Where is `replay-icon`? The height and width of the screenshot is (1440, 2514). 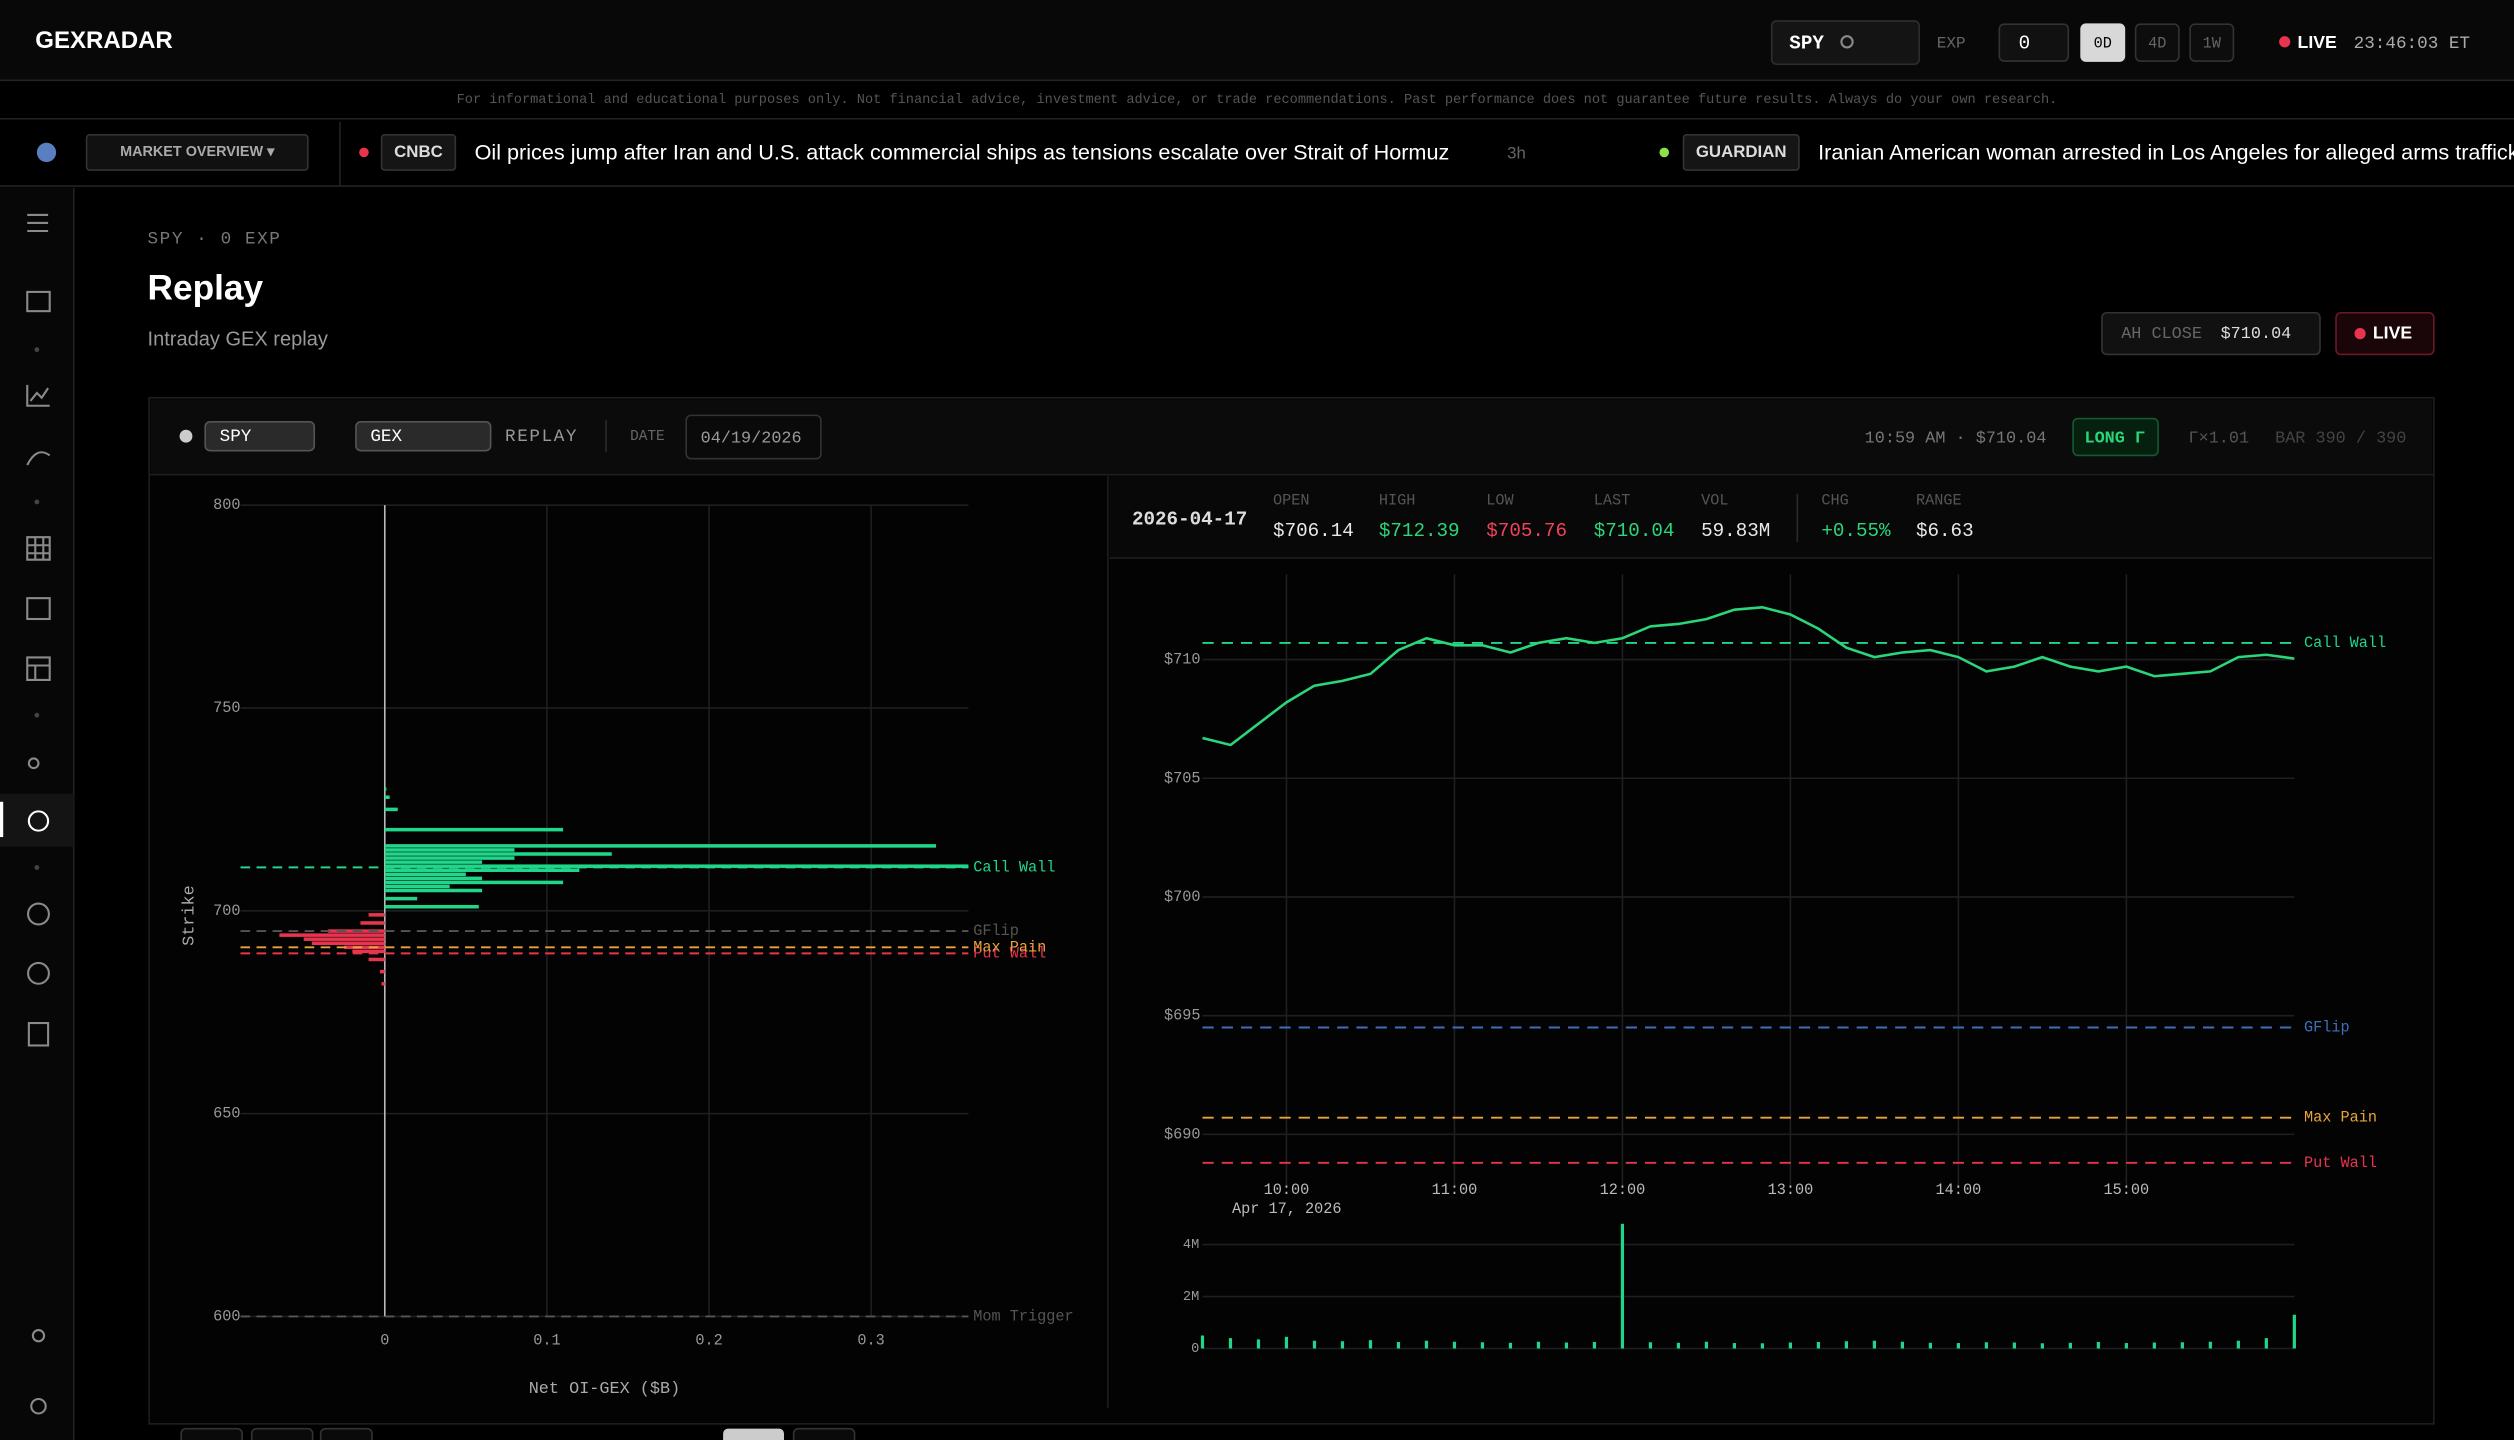 replay-icon is located at coordinates (38, 821).